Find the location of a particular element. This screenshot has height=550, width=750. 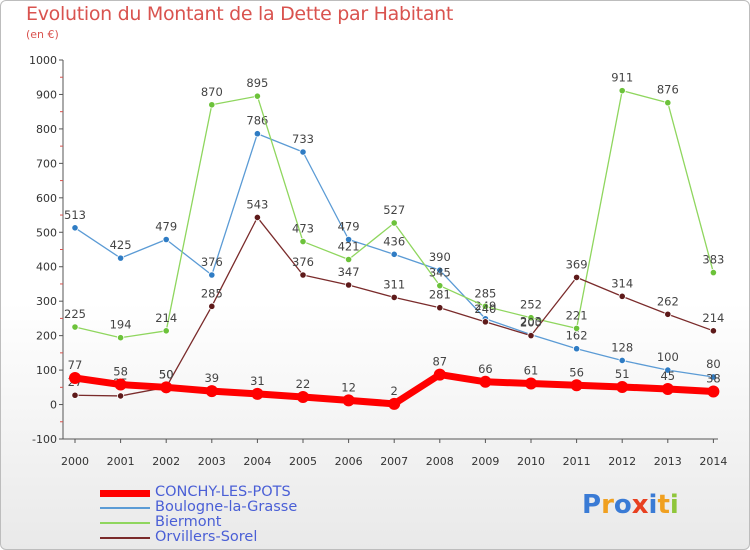

data-label-orvillers-sorel: 311 is located at coordinates (394, 284).